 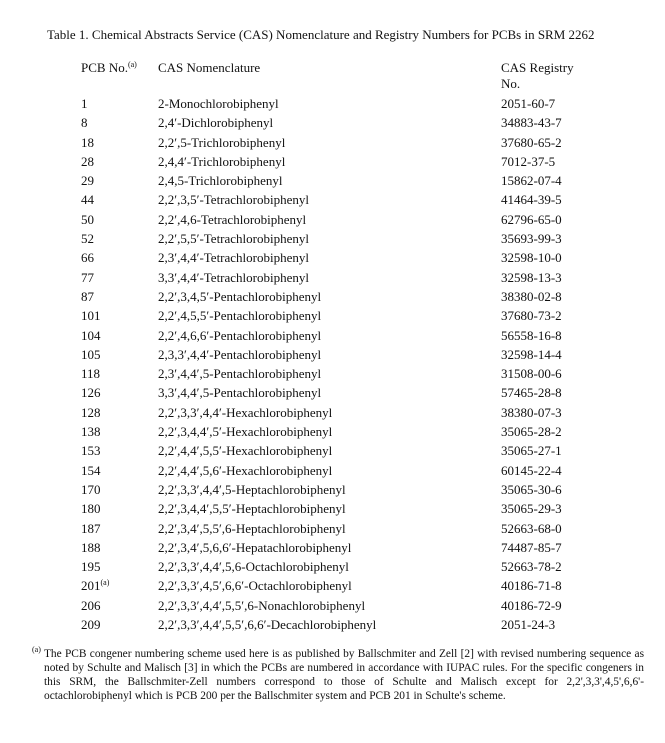 What do you see at coordinates (233, 258) in the screenshot?
I see `cas-nomenclature: 2,3′,4,4′-Tetrachlorobiphenyl` at bounding box center [233, 258].